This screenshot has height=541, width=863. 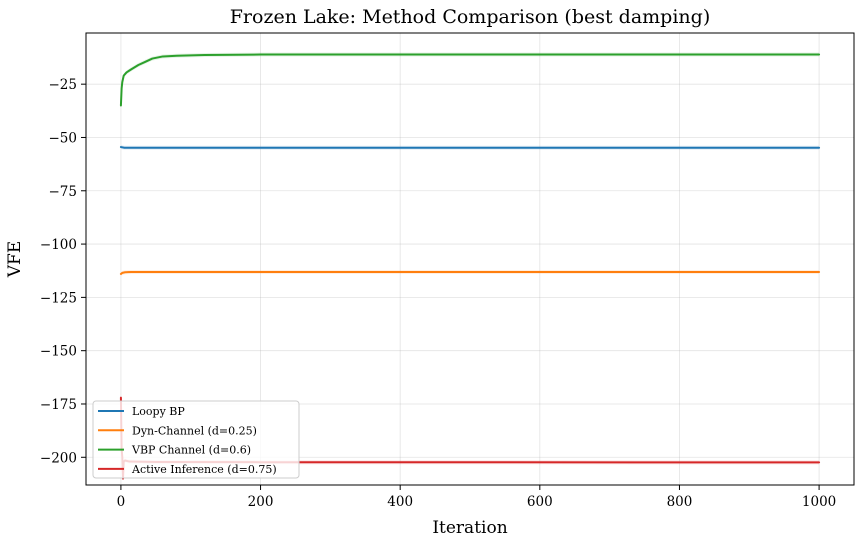 I want to click on legend-entry: VBP Channel (d=0.6), so click(x=191, y=450).